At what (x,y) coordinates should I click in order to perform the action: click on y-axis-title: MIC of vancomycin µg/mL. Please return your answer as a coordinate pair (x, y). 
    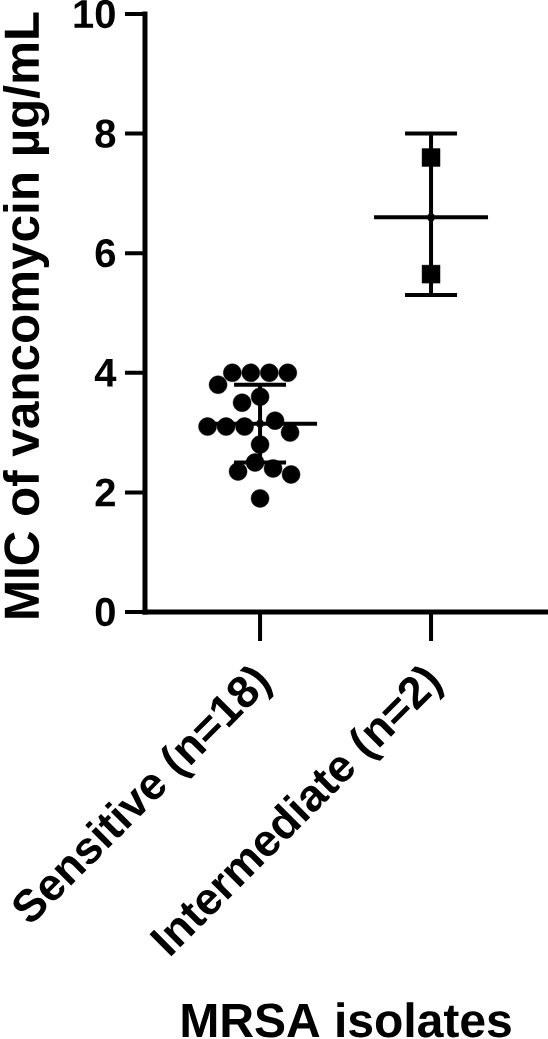
    Looking at the image, I should click on (26, 315).